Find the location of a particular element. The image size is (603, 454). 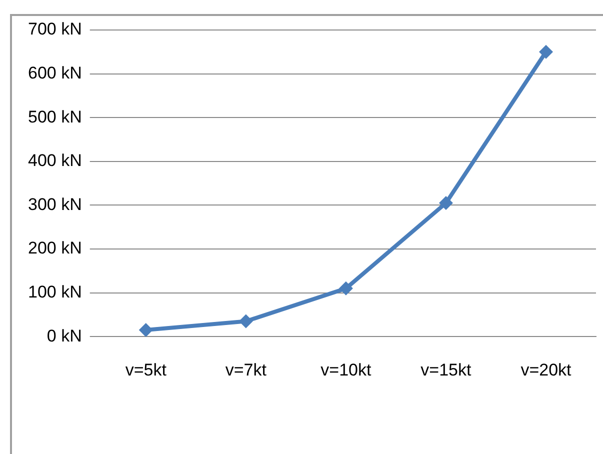

y-tick-label: 300 kN is located at coordinates (55, 204).